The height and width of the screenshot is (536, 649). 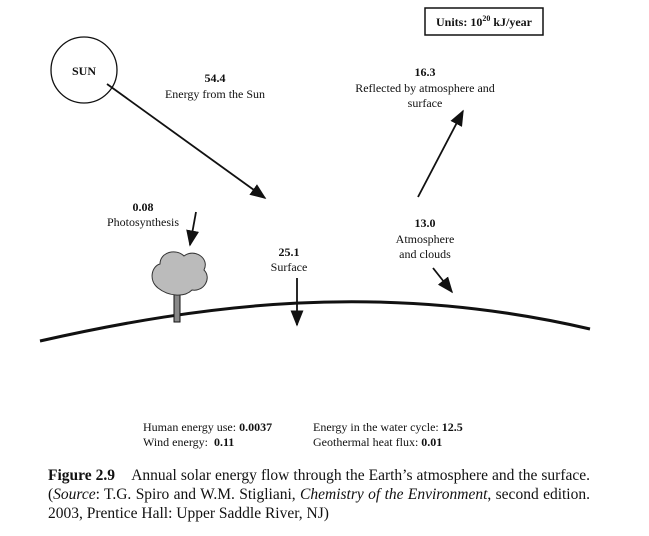 What do you see at coordinates (289, 252) in the screenshot?
I see `value: 25.1` at bounding box center [289, 252].